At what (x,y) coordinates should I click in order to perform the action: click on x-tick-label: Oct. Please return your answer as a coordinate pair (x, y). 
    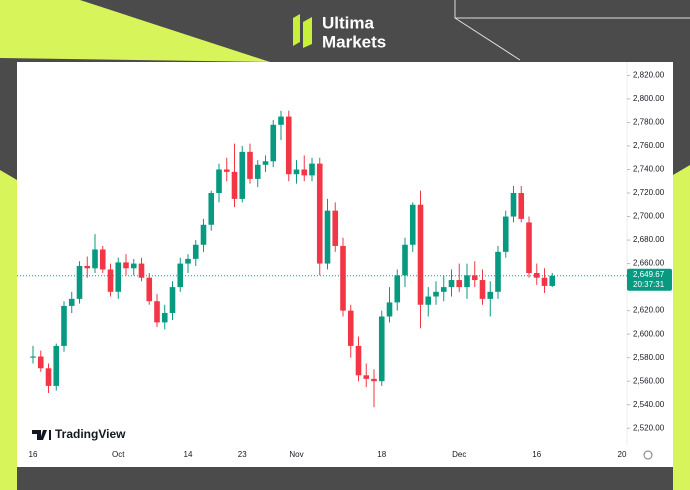
    Looking at the image, I should click on (118, 454).